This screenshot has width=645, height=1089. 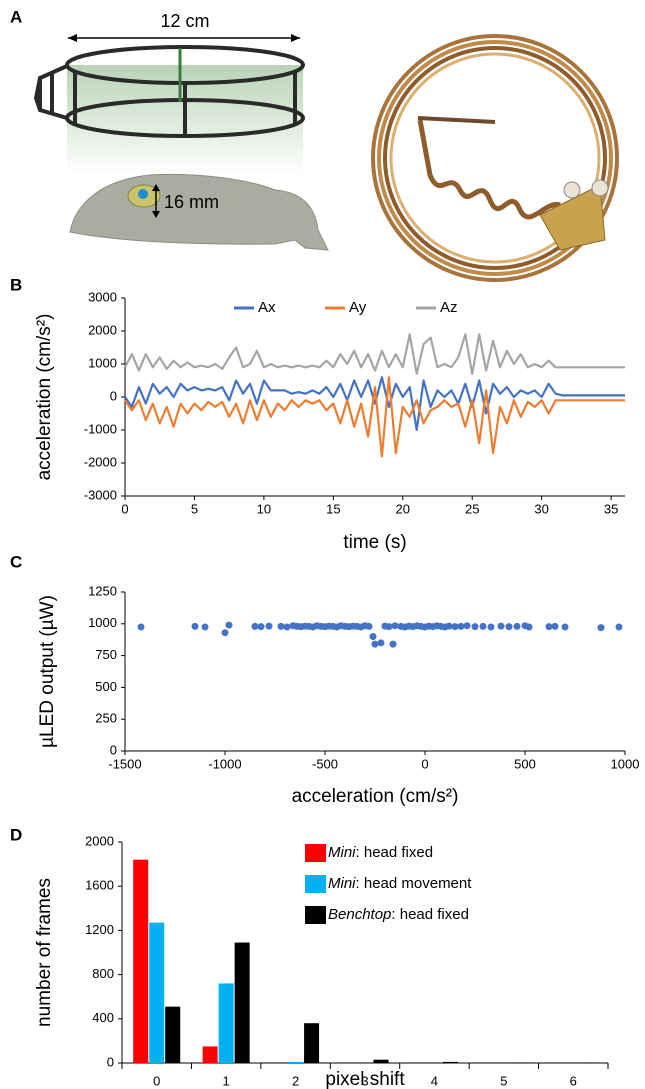 What do you see at coordinates (375, 796) in the screenshot?
I see `x-axis-title: acceleration (cm/s²)` at bounding box center [375, 796].